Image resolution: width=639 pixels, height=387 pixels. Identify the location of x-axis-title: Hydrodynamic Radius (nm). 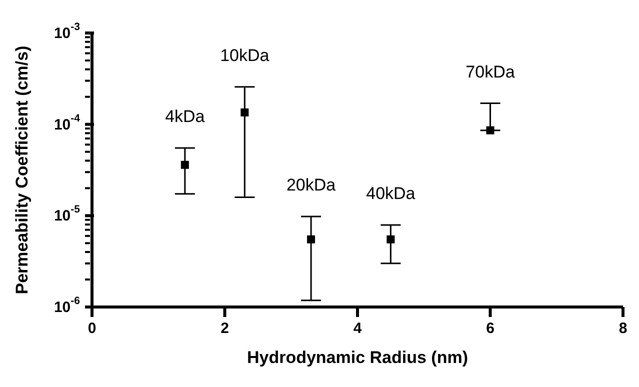
(357, 357).